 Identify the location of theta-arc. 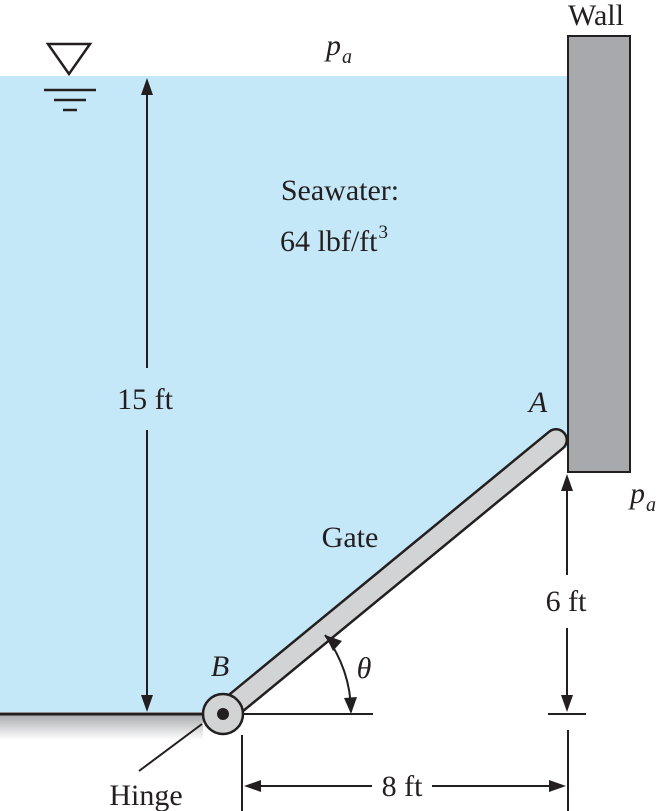
(340, 674).